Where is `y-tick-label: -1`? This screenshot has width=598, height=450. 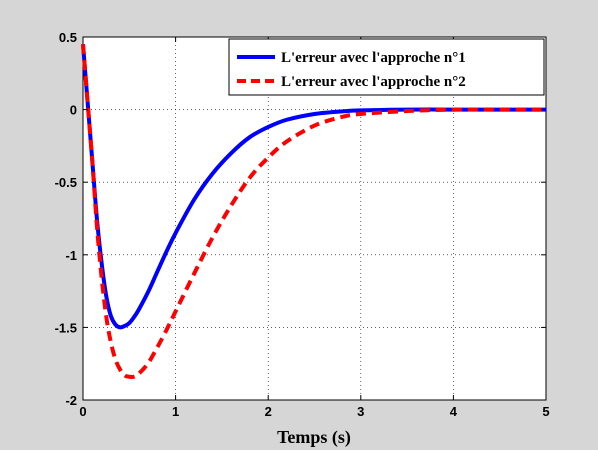
y-tick-label: -1 is located at coordinates (71, 255).